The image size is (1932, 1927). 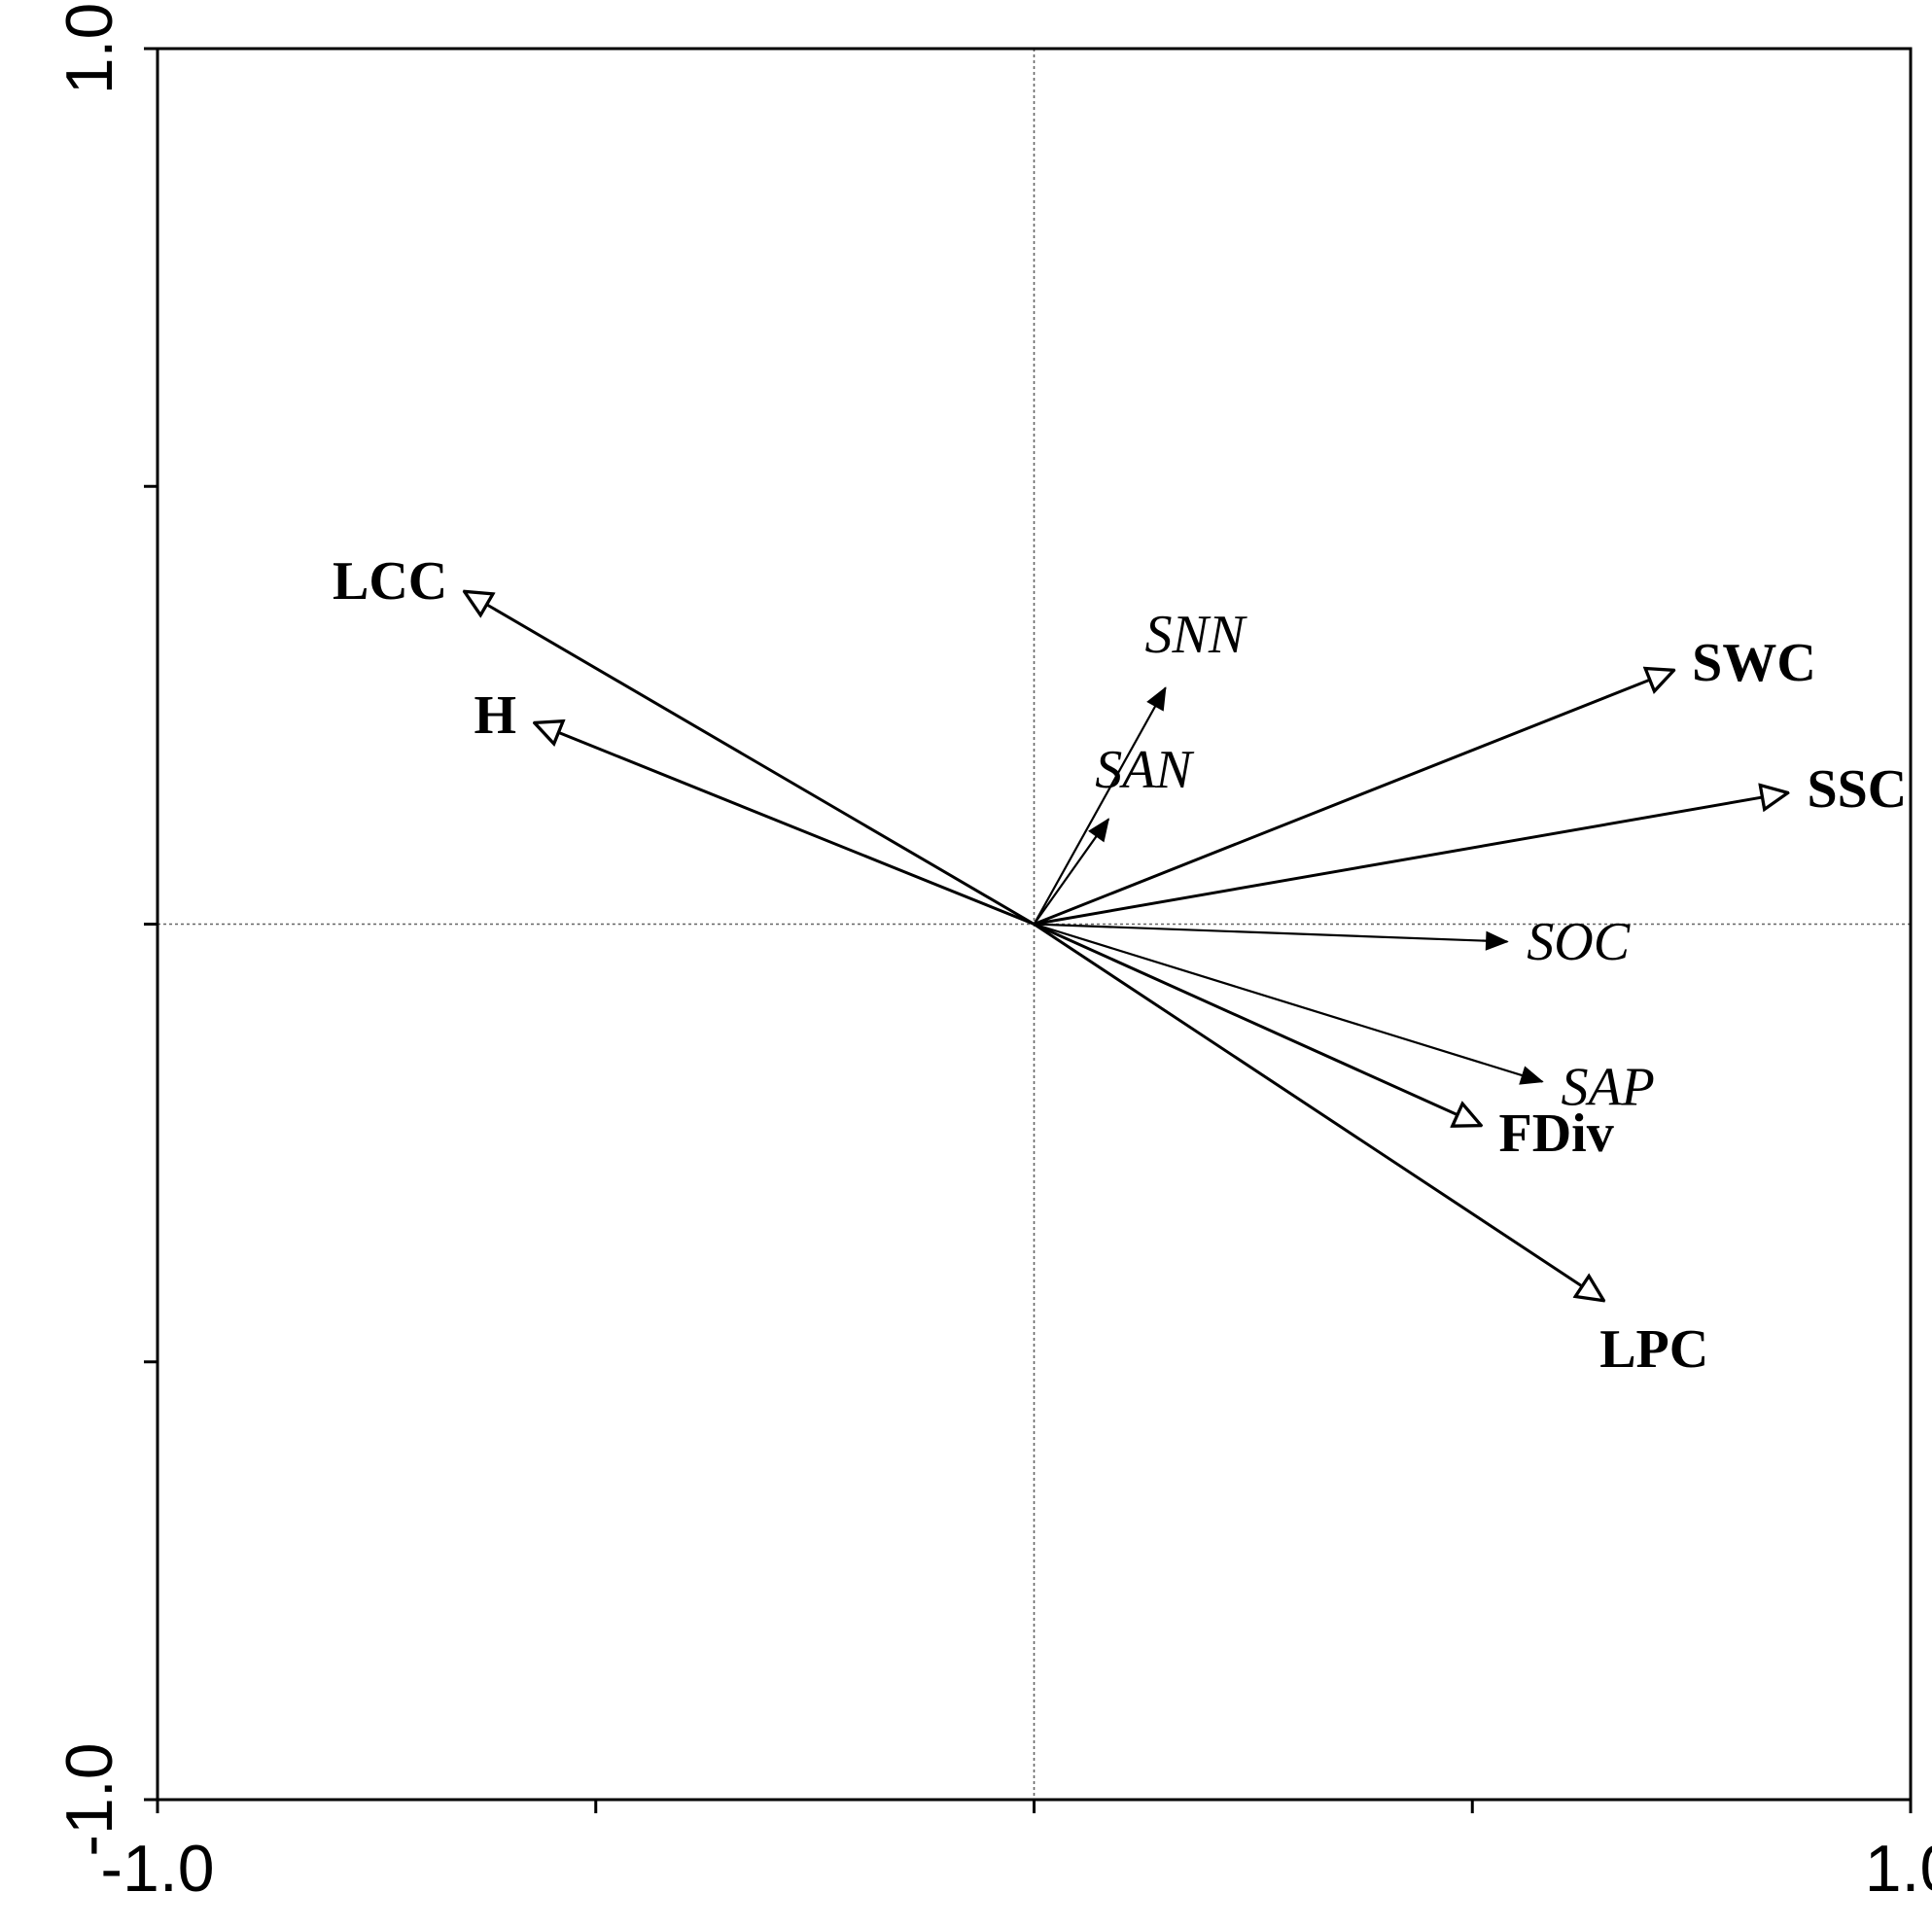 I want to click on y-tick-label: 1.0, so click(x=90, y=49).